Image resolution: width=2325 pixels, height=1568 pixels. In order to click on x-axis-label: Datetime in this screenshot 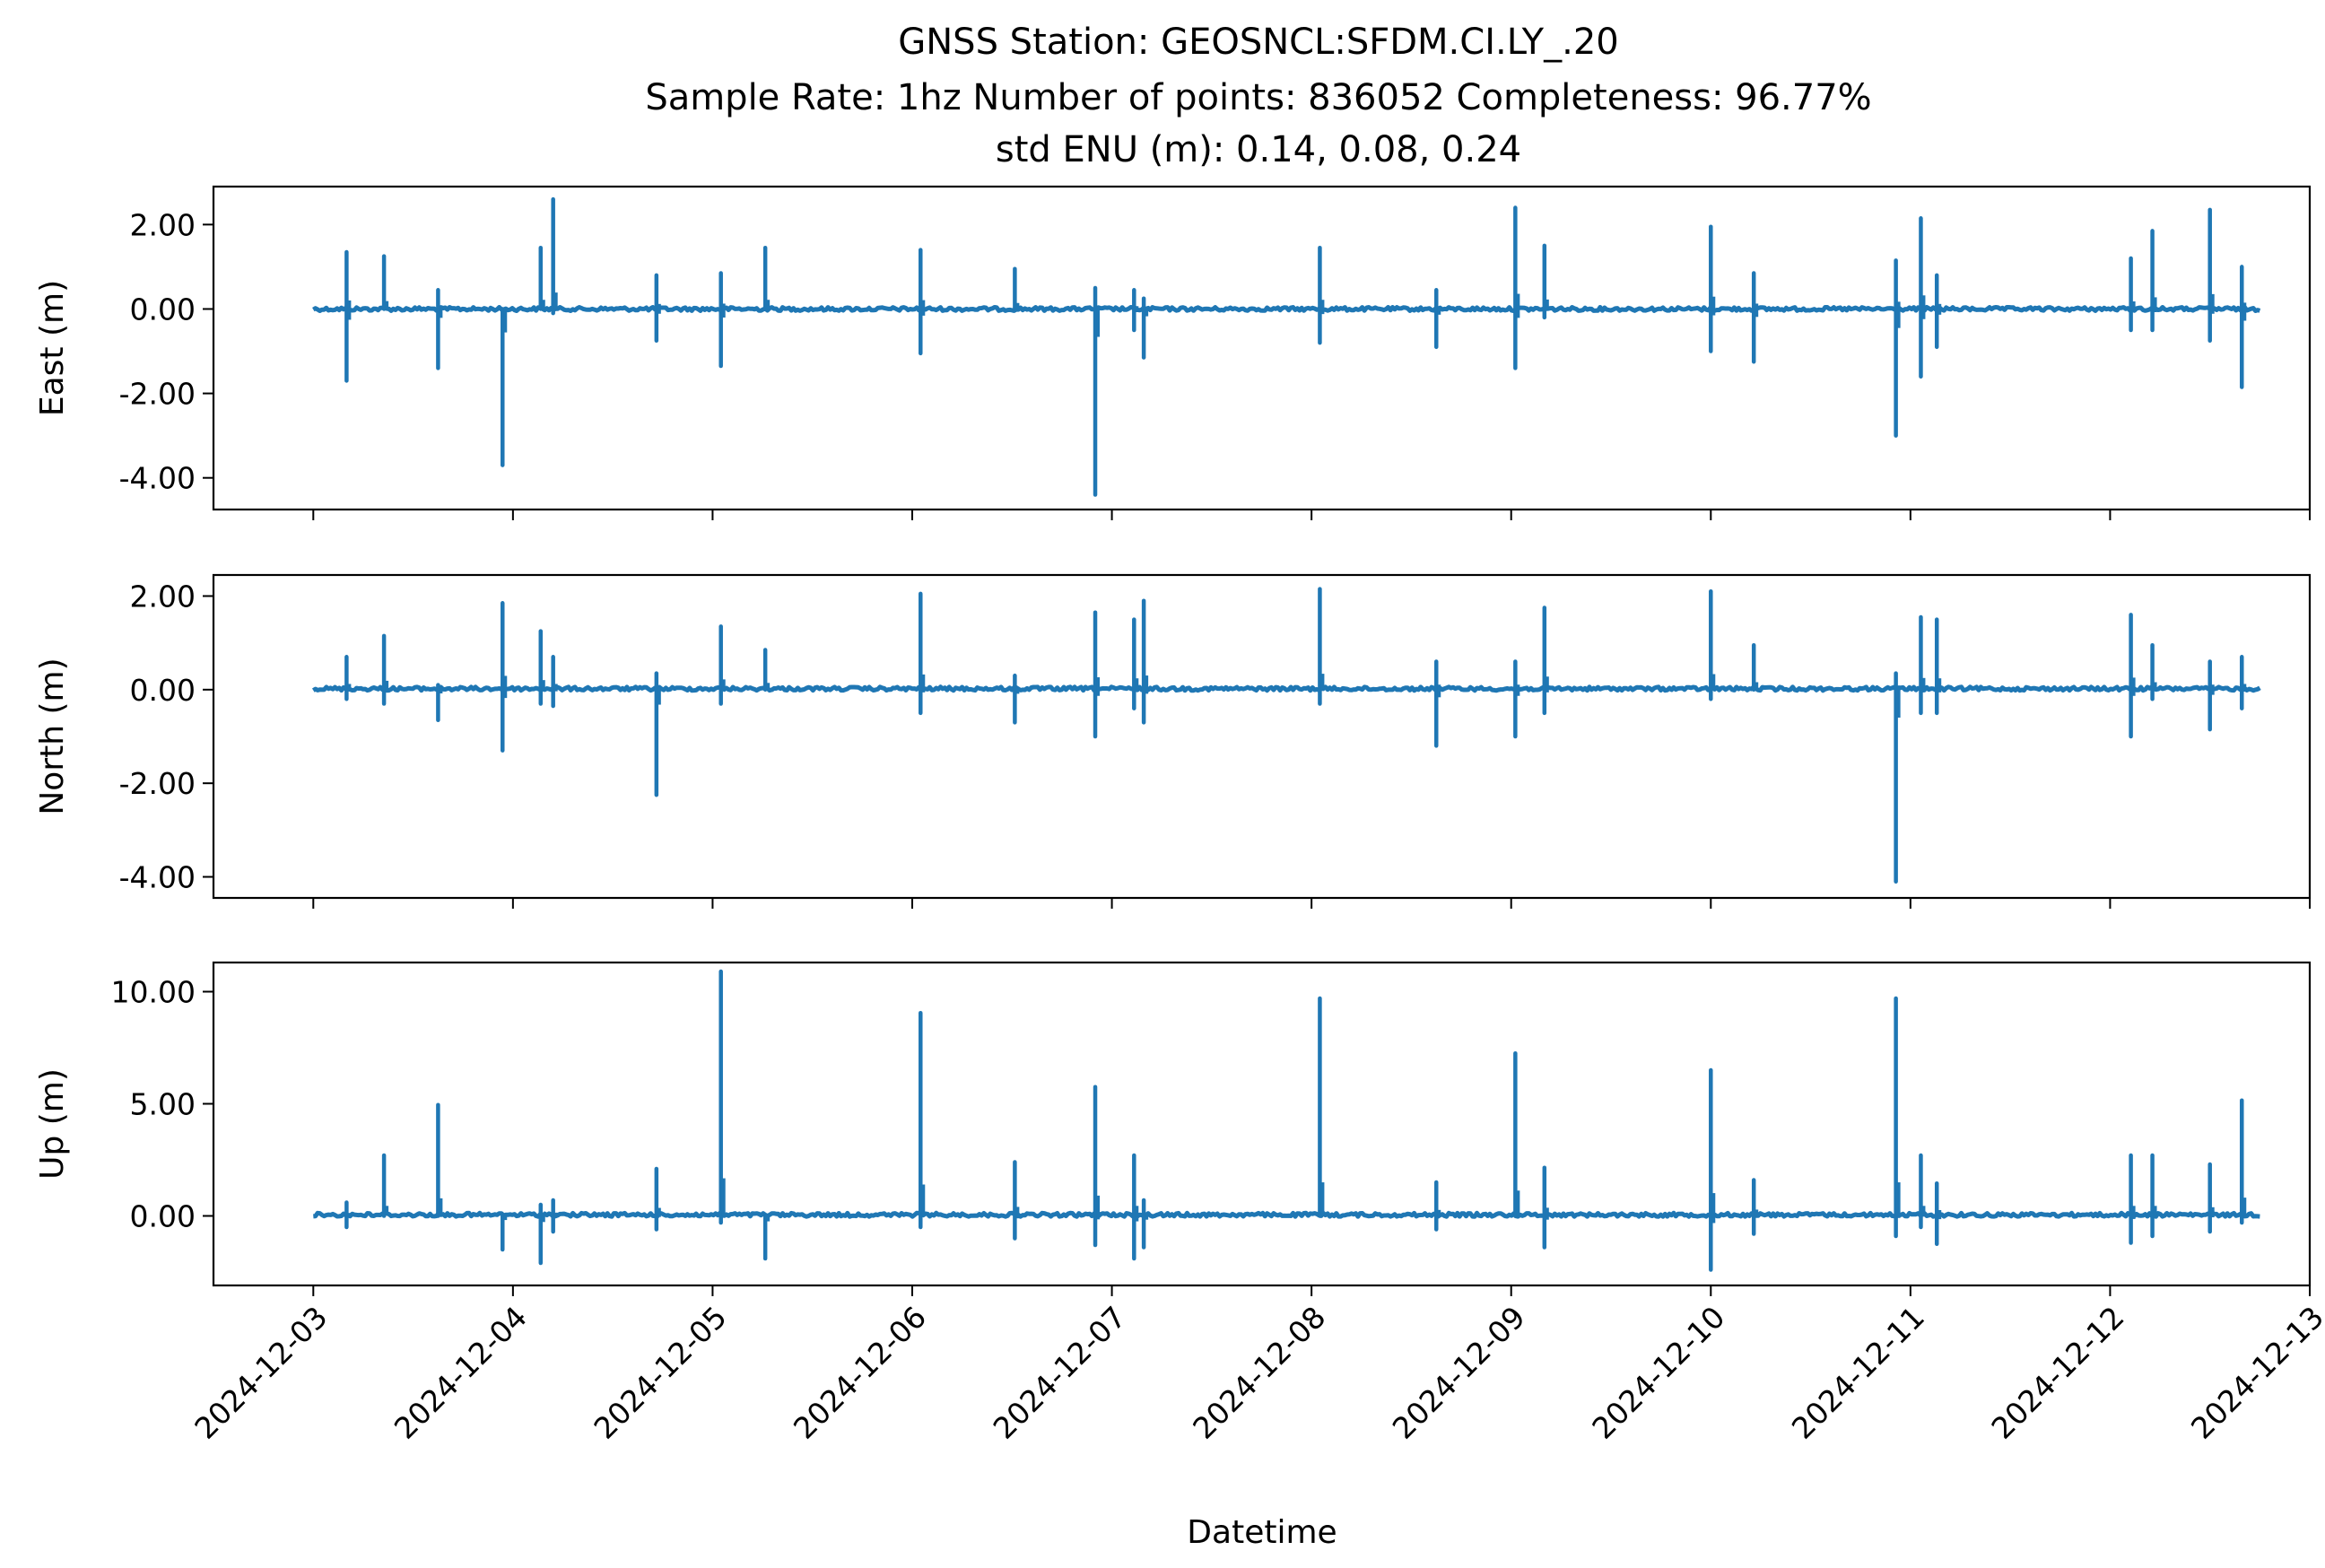, I will do `click(1262, 1532)`.